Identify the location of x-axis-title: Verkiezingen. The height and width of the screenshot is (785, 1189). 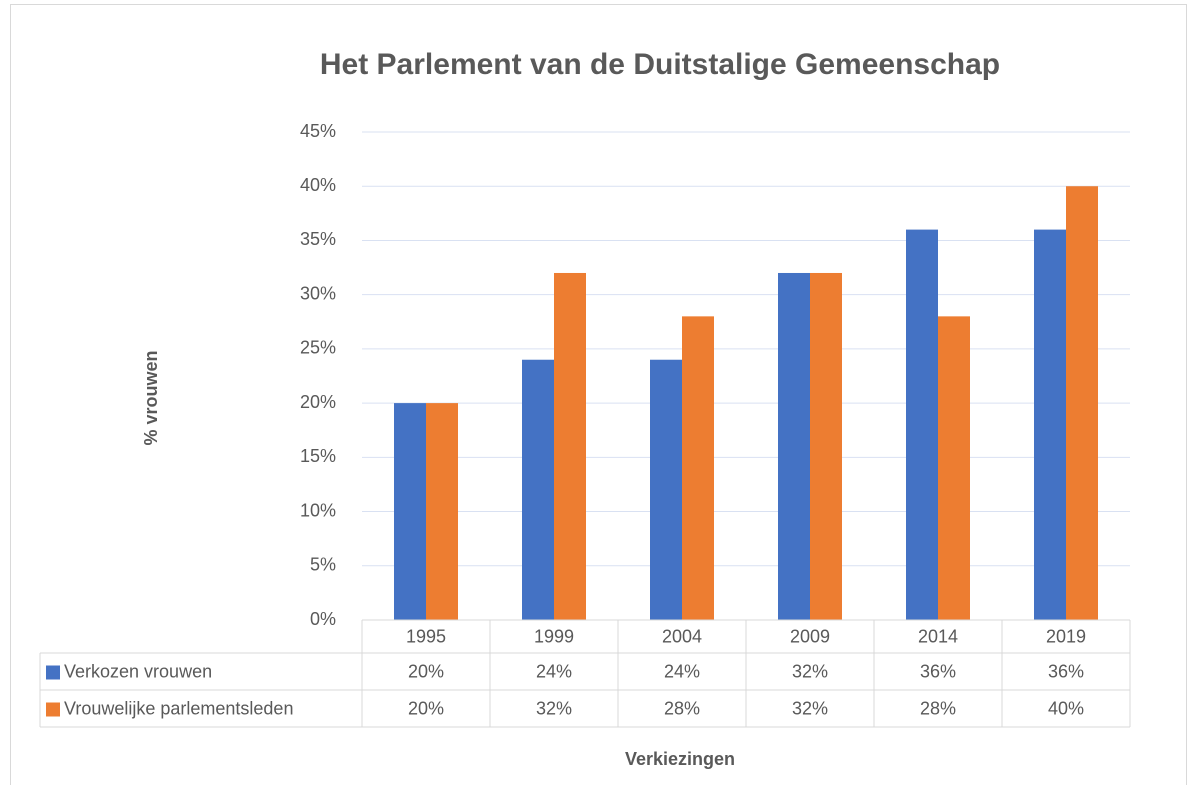
(680, 759).